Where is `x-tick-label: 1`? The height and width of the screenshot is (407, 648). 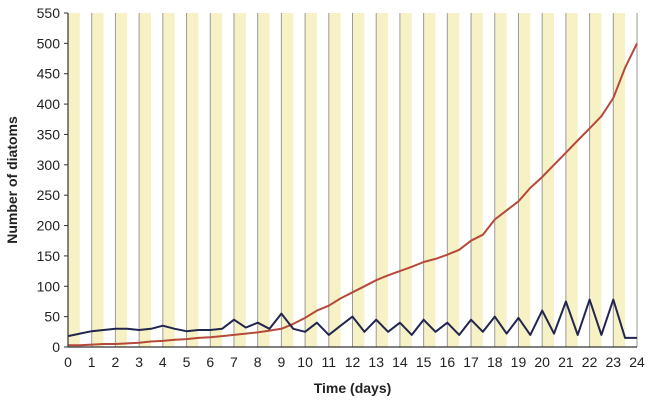 x-tick-label: 1 is located at coordinates (92, 362).